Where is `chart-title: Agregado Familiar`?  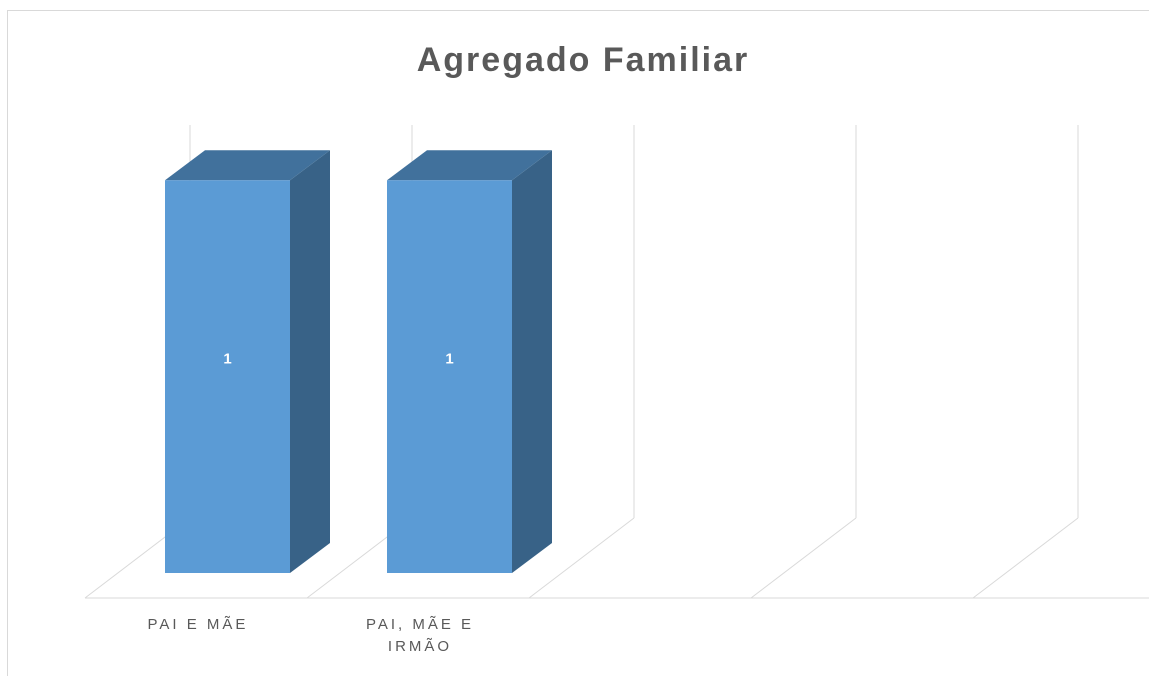 chart-title: Agregado Familiar is located at coordinates (583, 60).